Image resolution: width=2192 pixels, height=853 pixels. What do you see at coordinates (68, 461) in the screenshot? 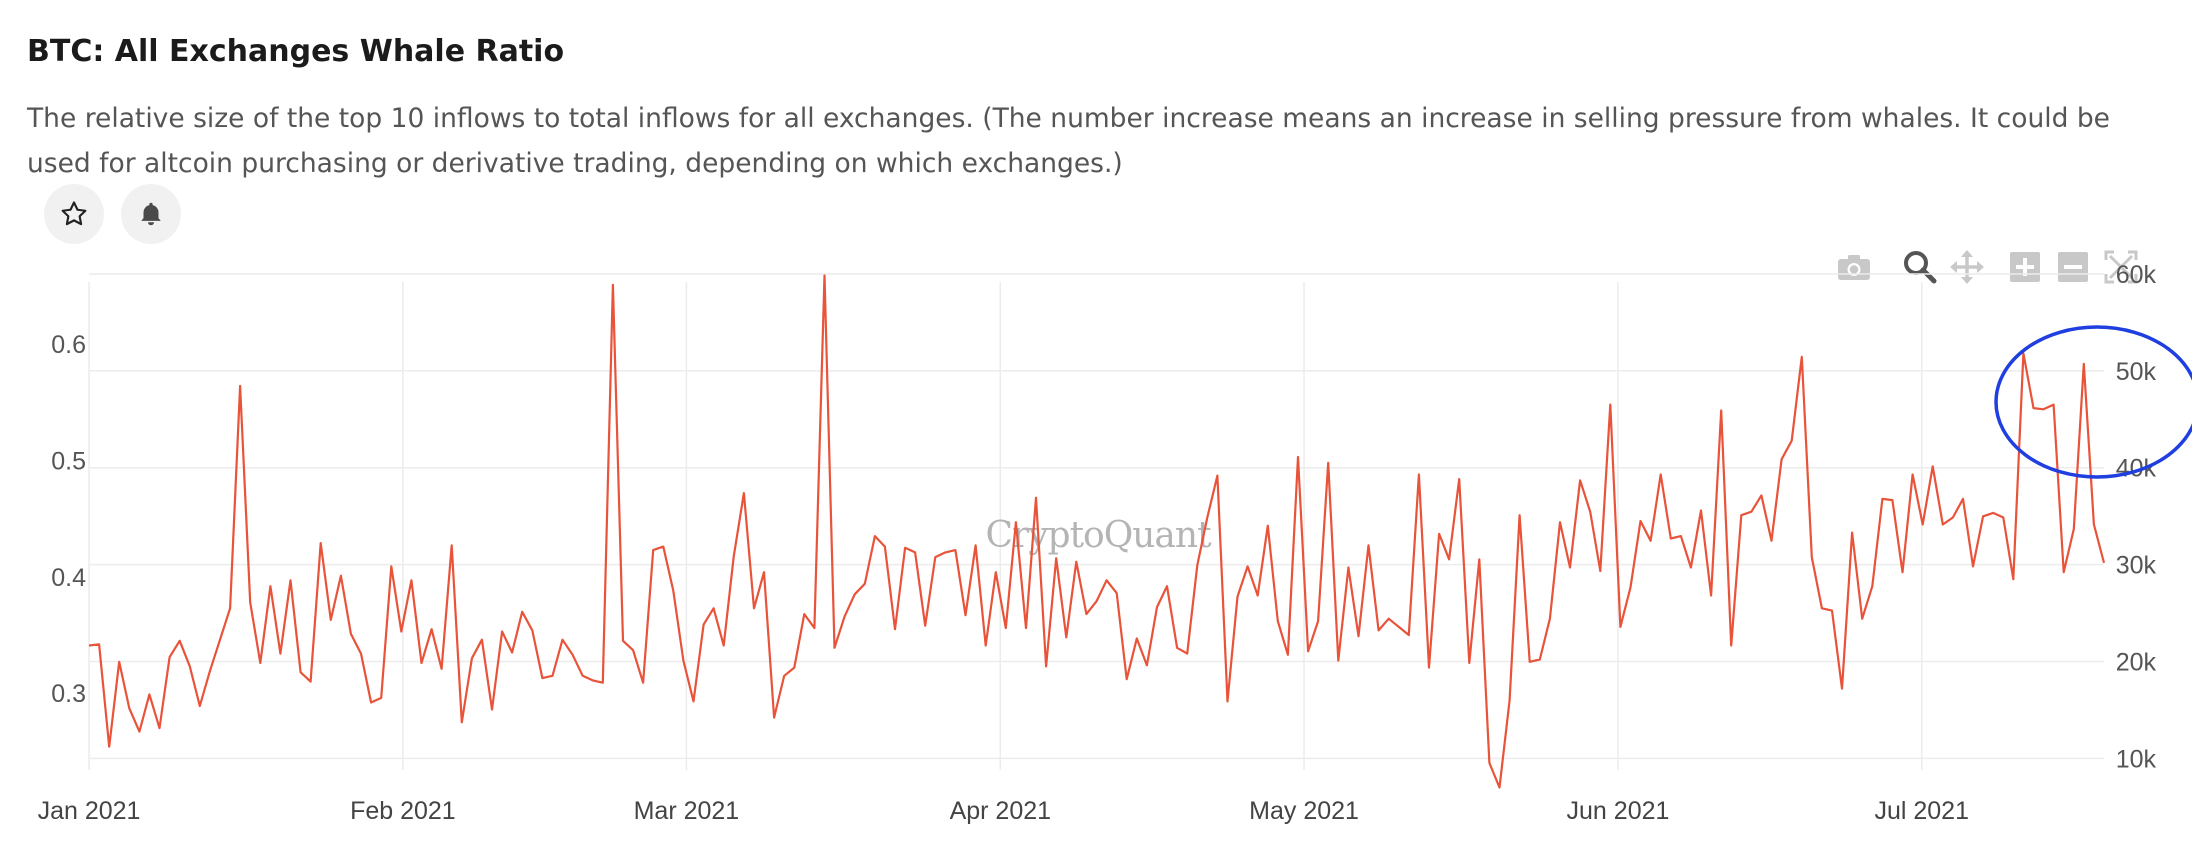
I see `y-tick-label: 0.5` at bounding box center [68, 461].